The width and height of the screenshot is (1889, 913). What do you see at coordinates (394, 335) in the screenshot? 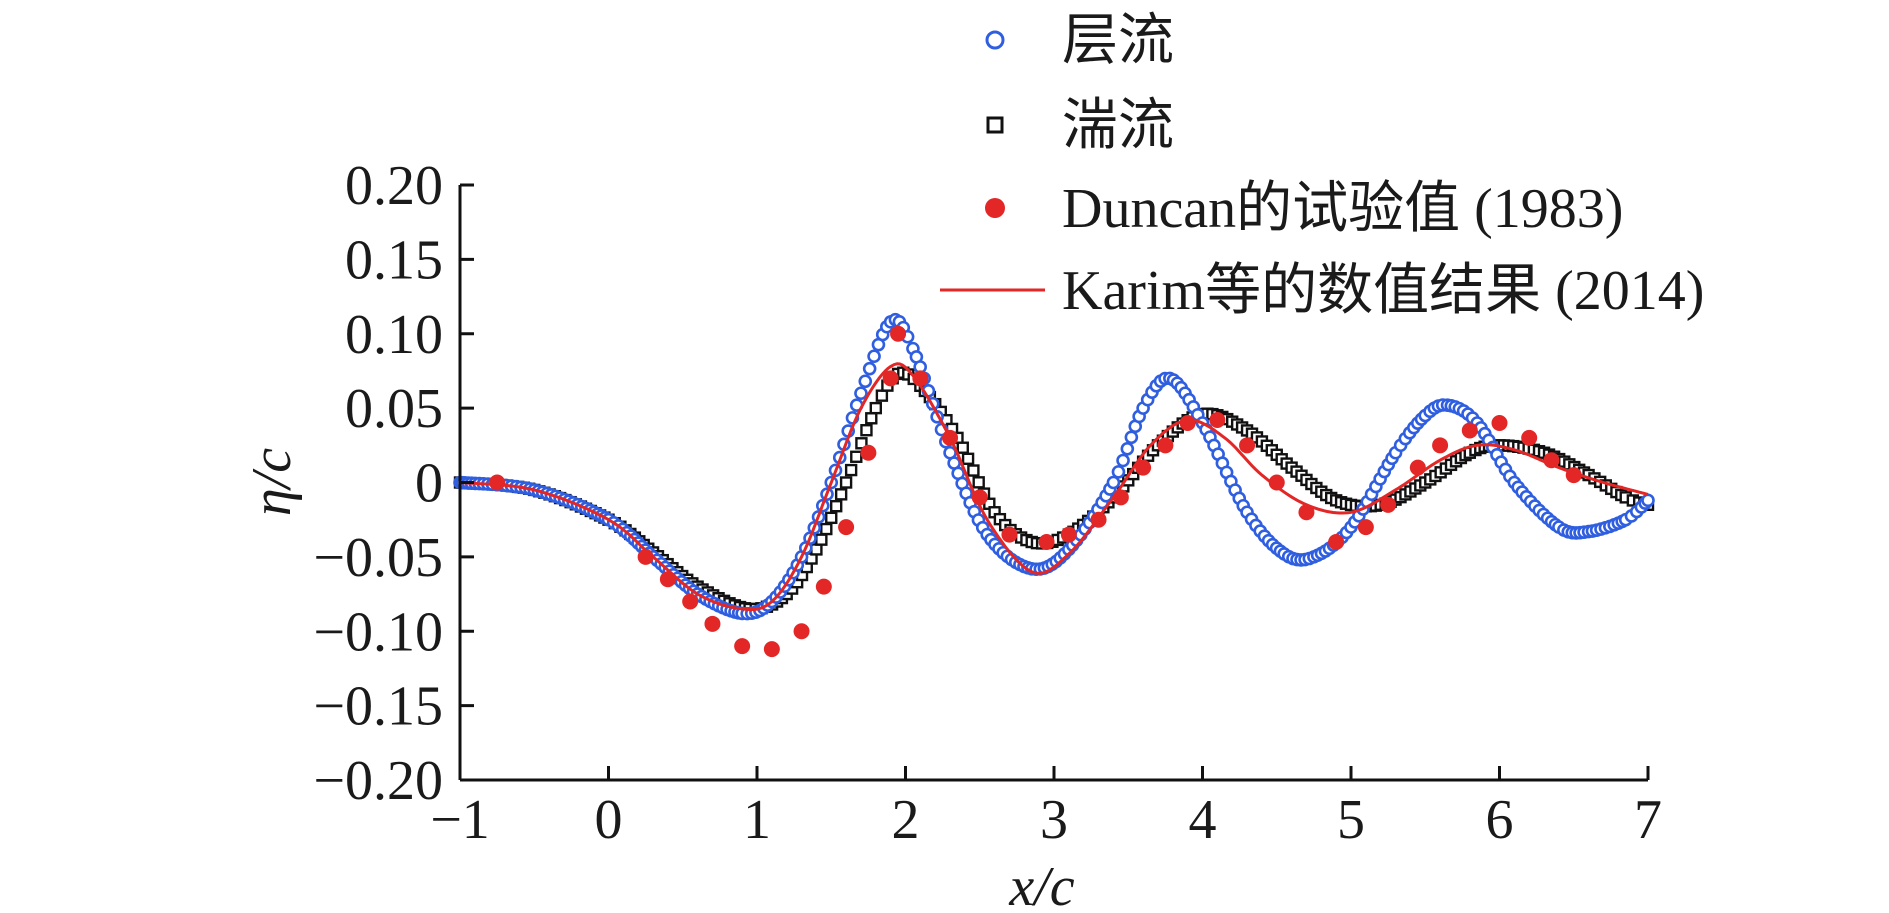
I see `y-tick-label: 0.10` at bounding box center [394, 335].